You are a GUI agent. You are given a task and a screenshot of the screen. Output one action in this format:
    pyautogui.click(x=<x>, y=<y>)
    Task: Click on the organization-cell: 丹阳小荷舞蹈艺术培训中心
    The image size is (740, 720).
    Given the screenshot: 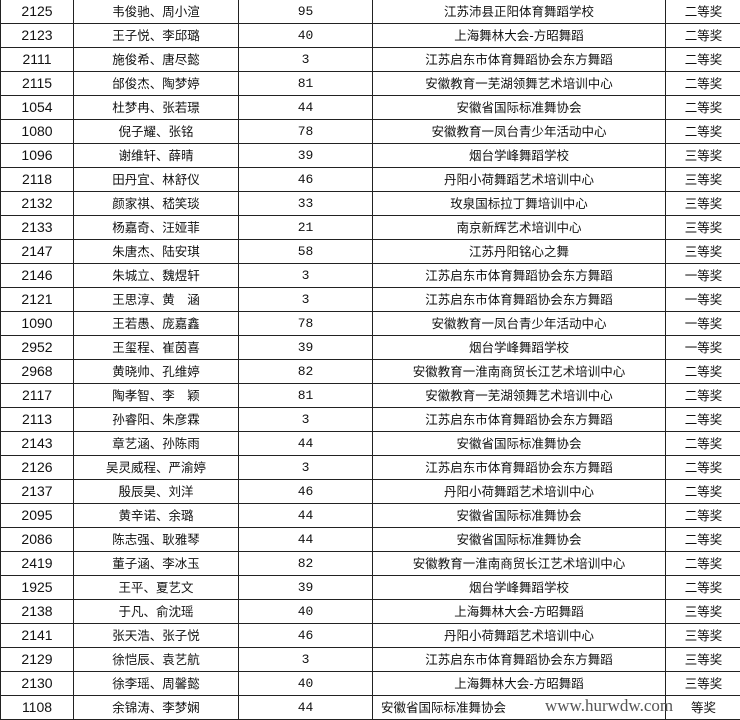 What is the action you would take?
    pyautogui.click(x=519, y=492)
    